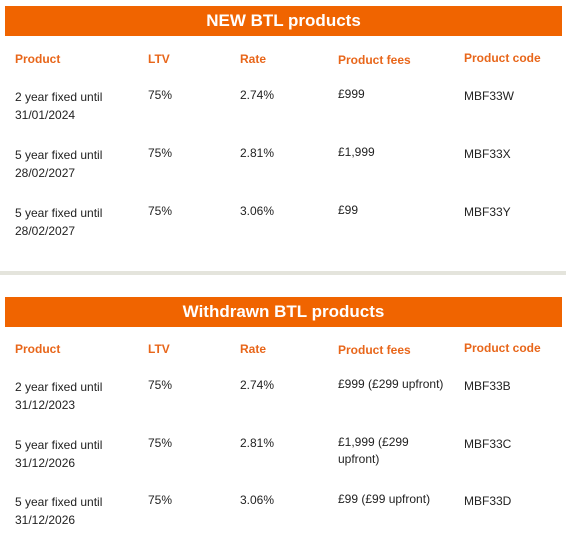 The image size is (566, 535). What do you see at coordinates (283, 312) in the screenshot?
I see `withdrawn-btl-banner: Withdrawn BTL products` at bounding box center [283, 312].